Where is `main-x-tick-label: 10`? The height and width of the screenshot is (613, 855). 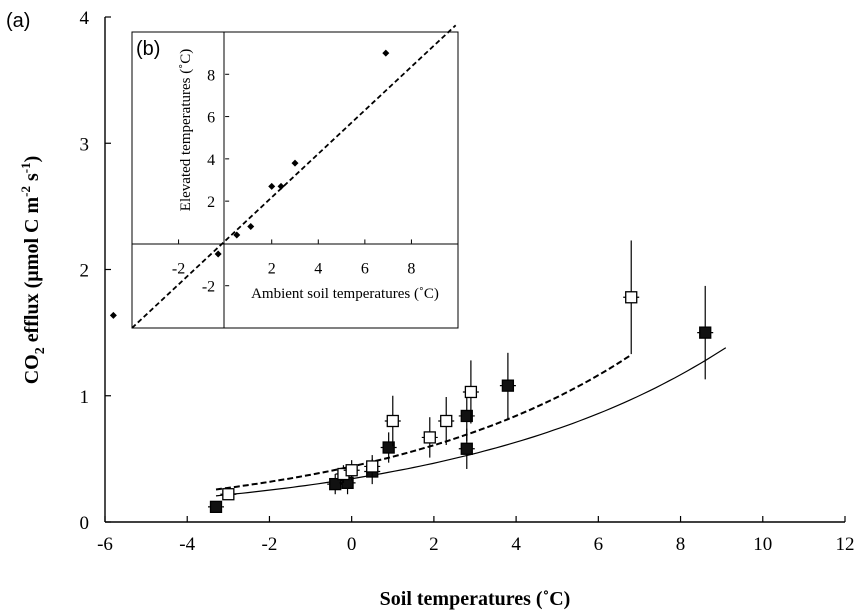
main-x-tick-label: 10 is located at coordinates (762, 544).